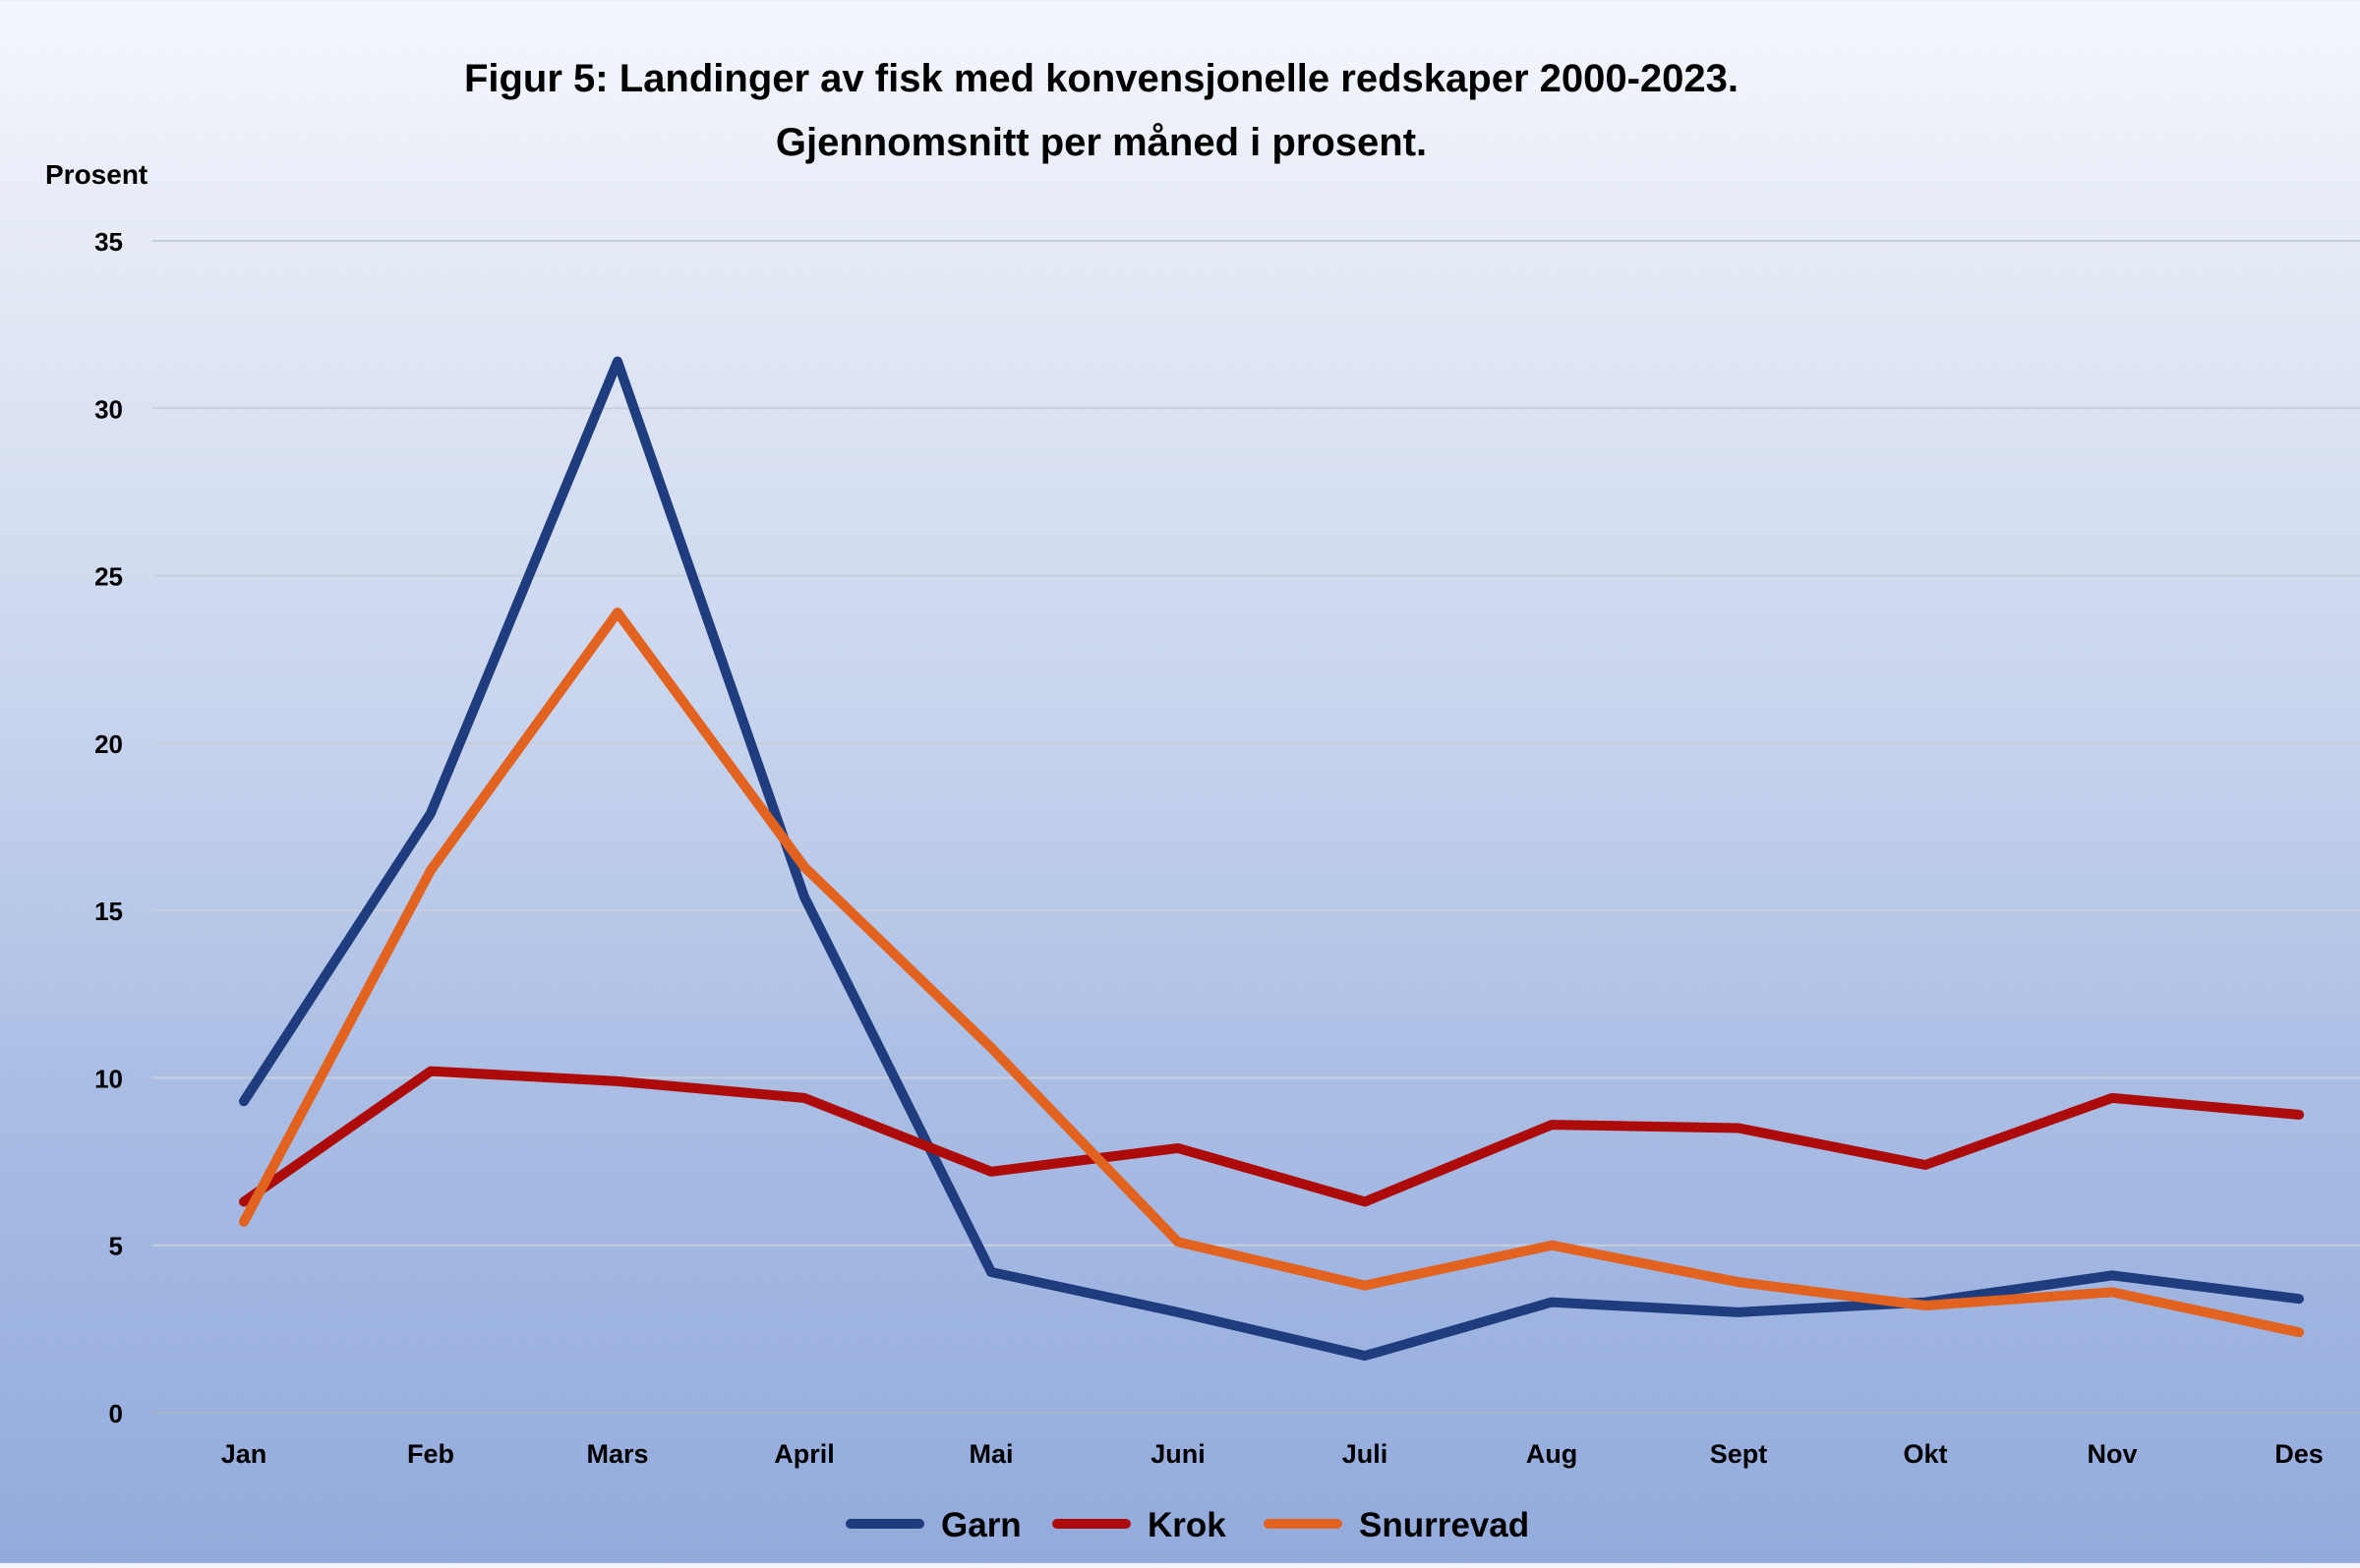 This screenshot has width=2360, height=1568. Describe the element at coordinates (991, 1454) in the screenshot. I see `x-tick-label: Mai` at that location.